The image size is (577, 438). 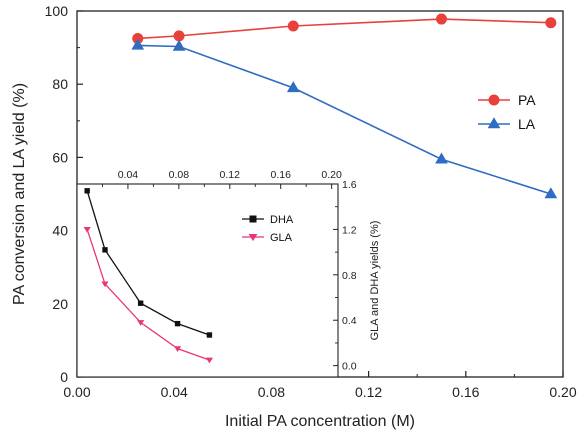 What do you see at coordinates (230, 175) in the screenshot?
I see `inset-x-tick-label: 0.12` at bounding box center [230, 175].